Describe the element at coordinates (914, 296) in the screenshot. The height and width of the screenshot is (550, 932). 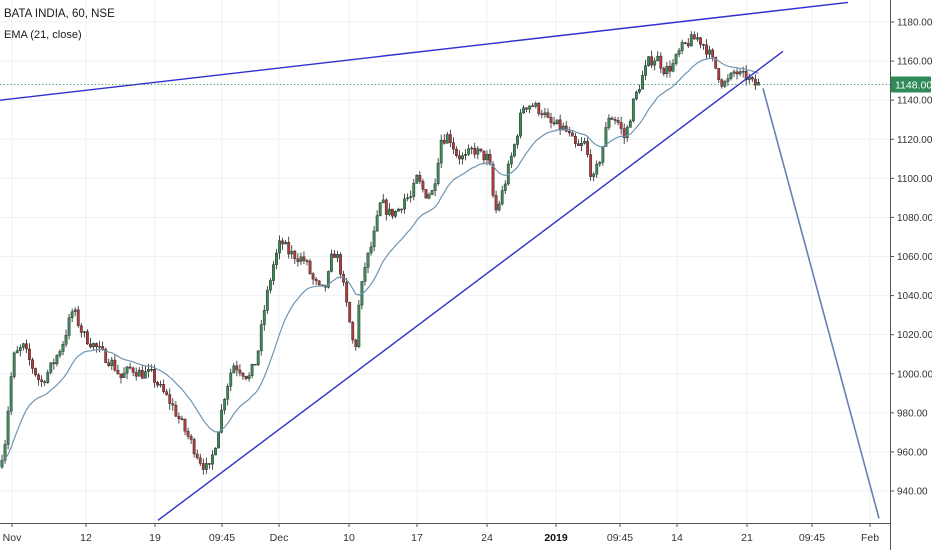
I see `price-tick-label: 1040.00` at that location.